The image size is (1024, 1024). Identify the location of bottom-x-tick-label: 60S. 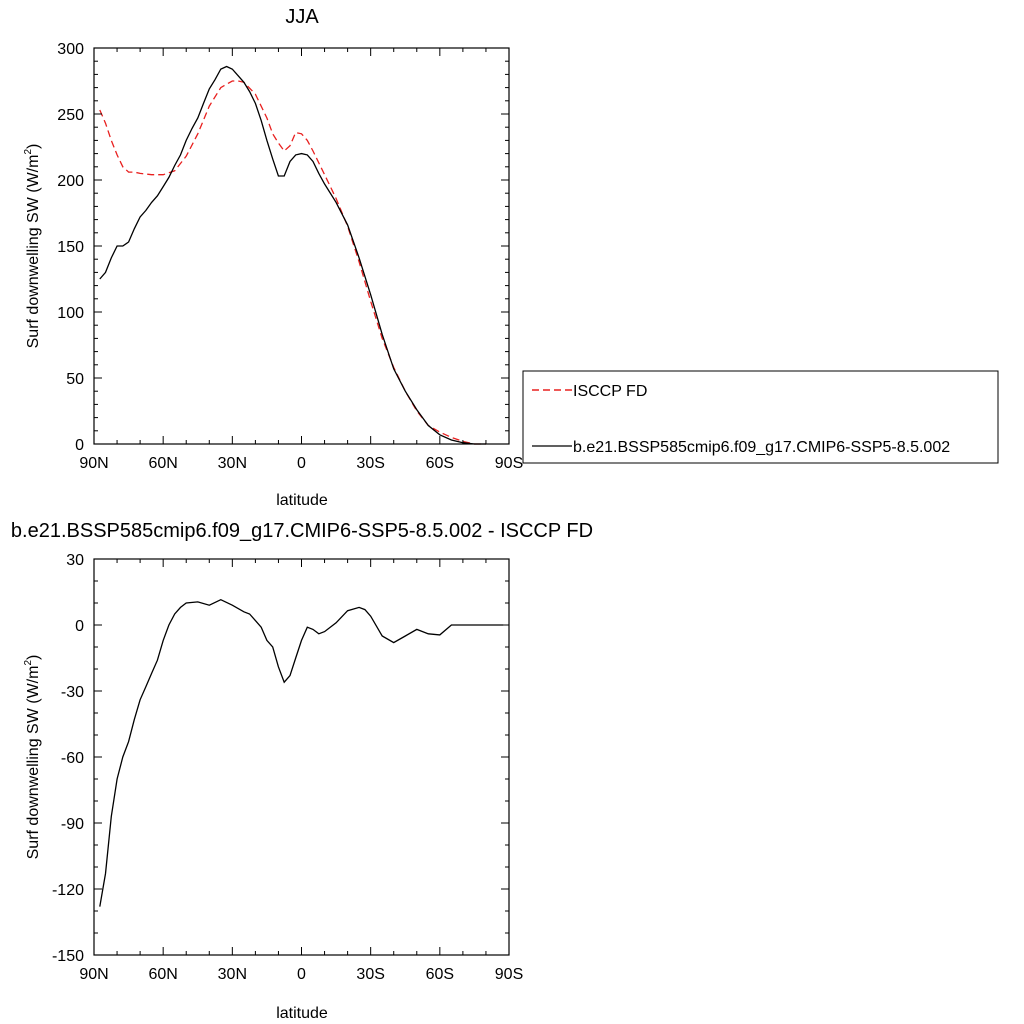
(440, 974).